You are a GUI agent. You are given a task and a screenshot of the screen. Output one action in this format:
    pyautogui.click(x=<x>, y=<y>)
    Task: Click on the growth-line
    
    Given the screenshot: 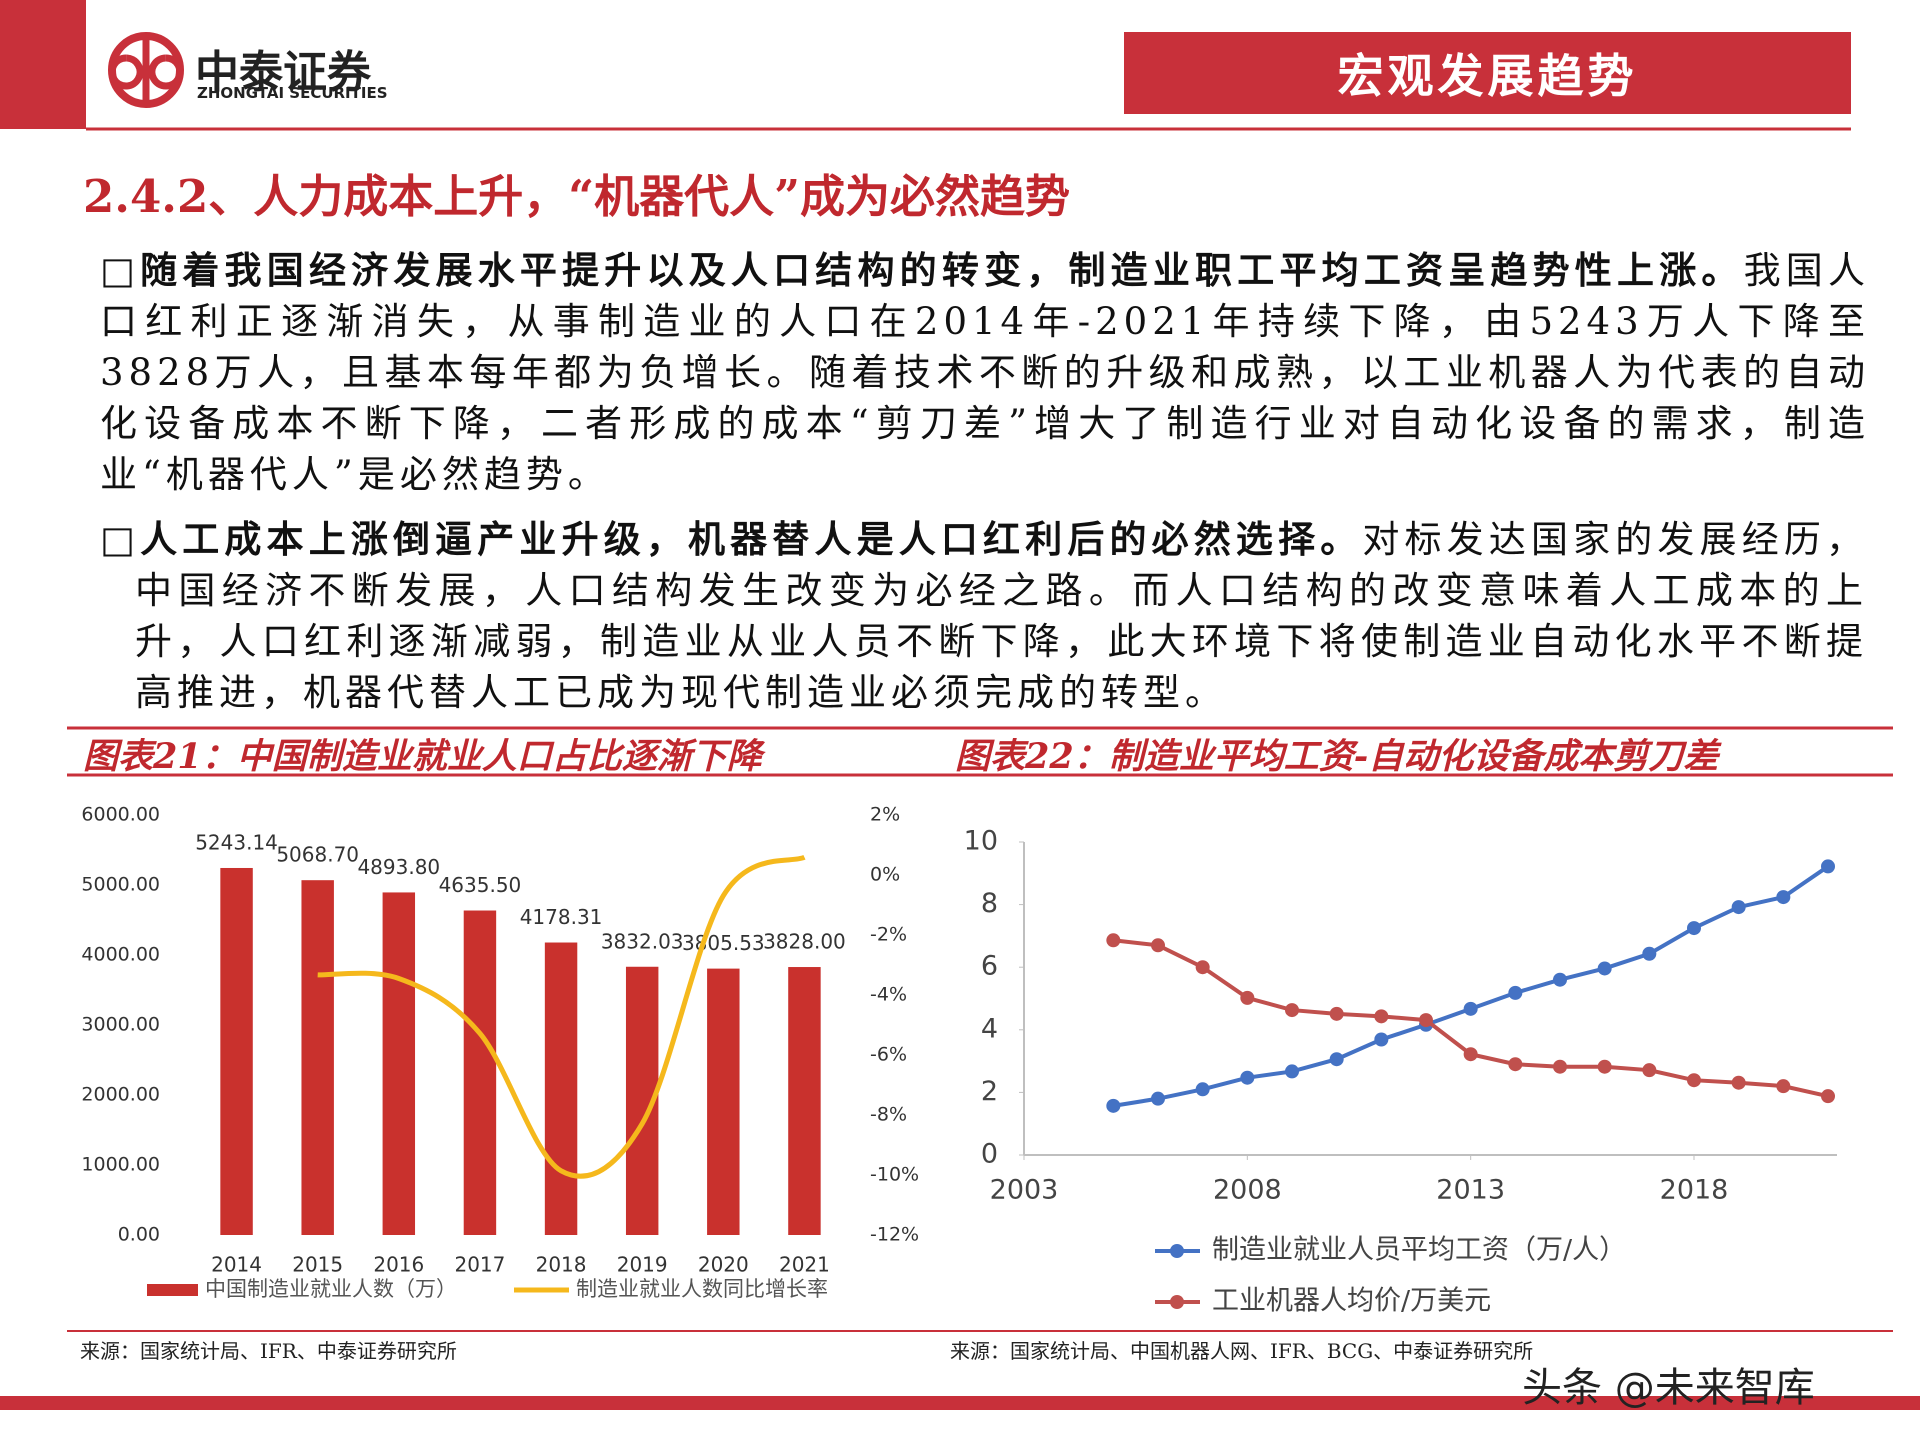 What is the action you would take?
    pyautogui.click(x=561, y=1016)
    